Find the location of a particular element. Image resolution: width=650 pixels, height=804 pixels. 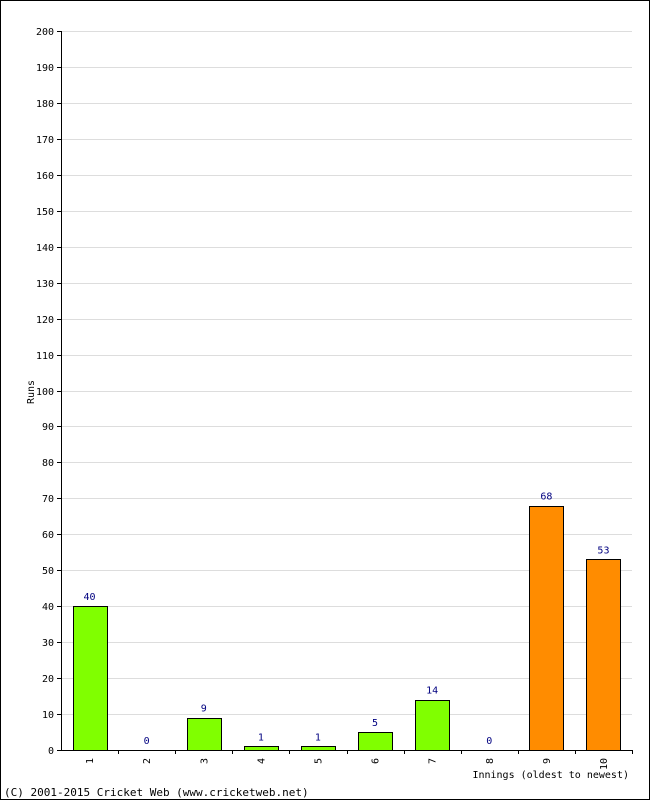

data-label-innings-6: 5 is located at coordinates (375, 723).